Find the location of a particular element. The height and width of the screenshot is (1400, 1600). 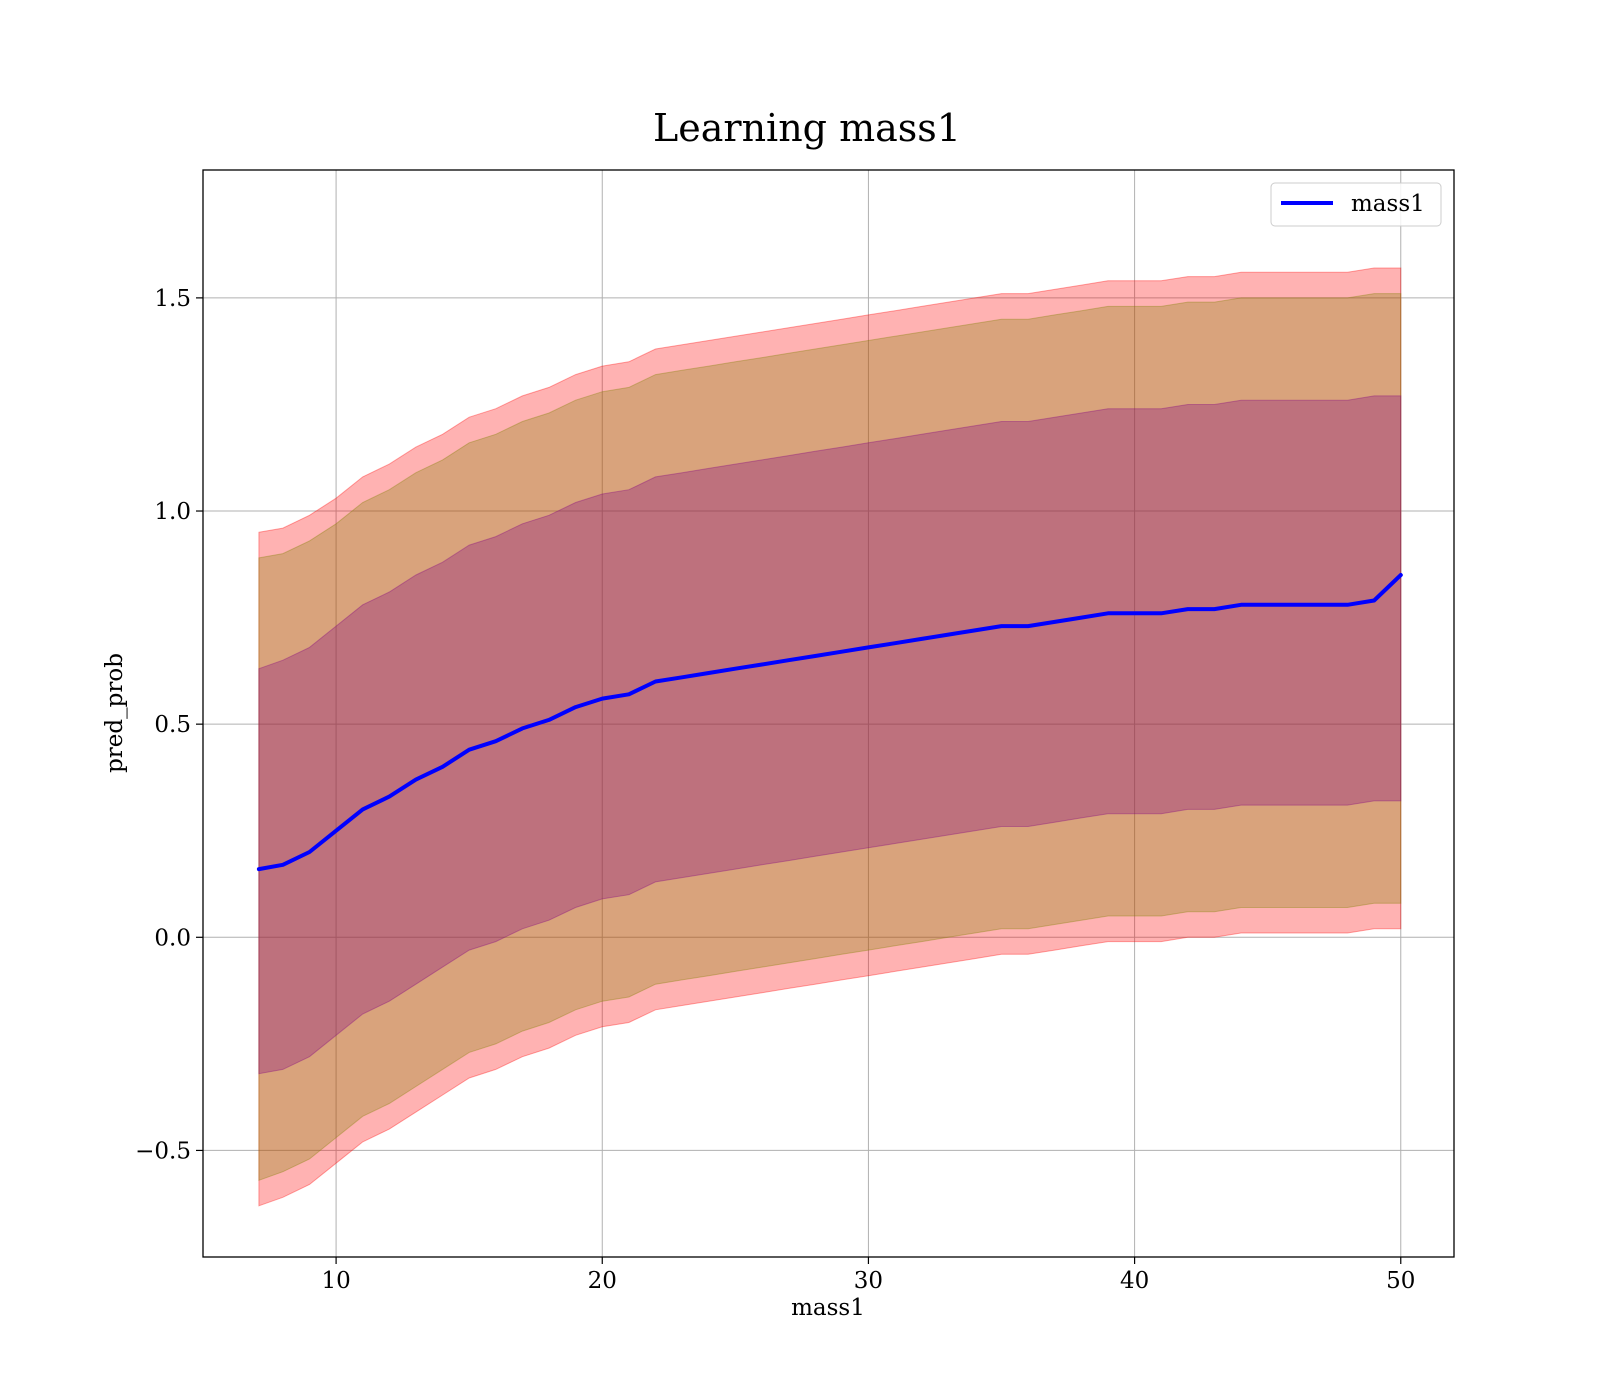

y-tick-label-0: −0.5 is located at coordinates (163, 1151).